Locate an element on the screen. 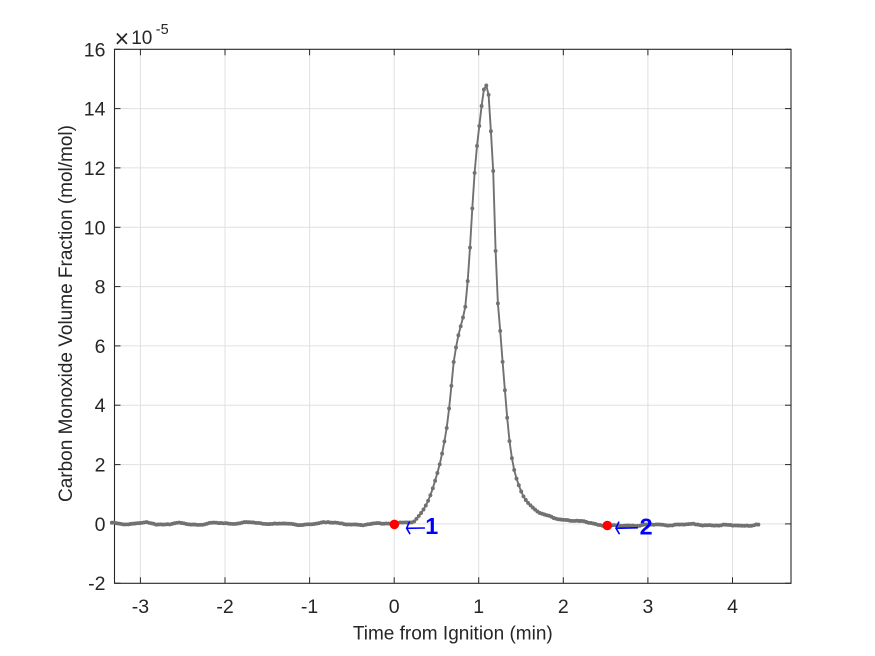  svg-text: -5 is located at coordinates (162, 30).